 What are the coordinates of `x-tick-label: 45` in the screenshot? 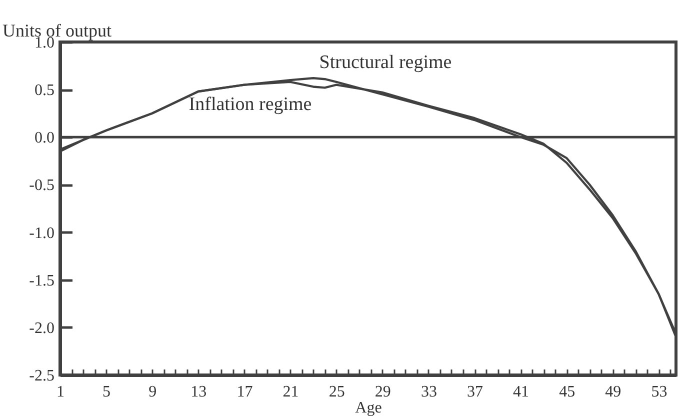 It's located at (567, 392).